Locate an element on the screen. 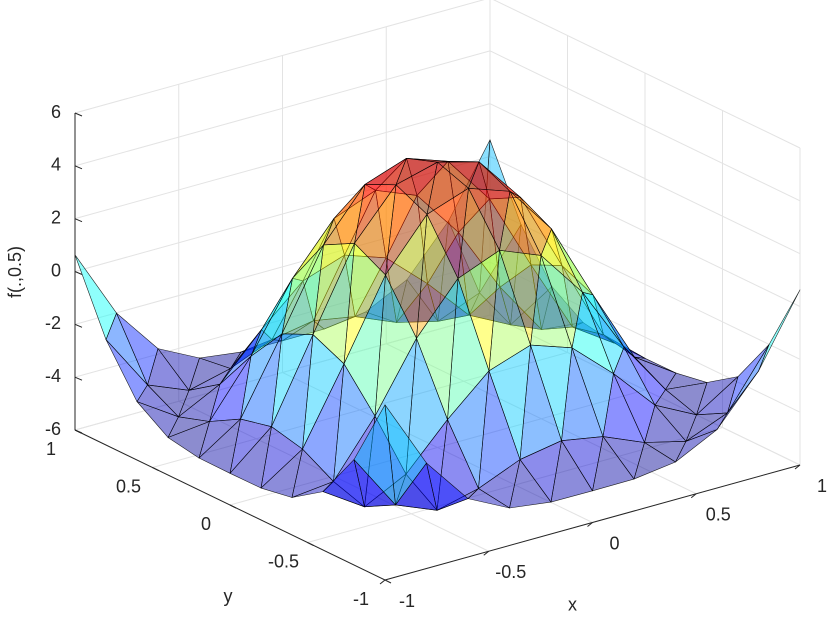 This screenshot has height=620, width=830. z-tick-label: 6 is located at coordinates (56, 112).